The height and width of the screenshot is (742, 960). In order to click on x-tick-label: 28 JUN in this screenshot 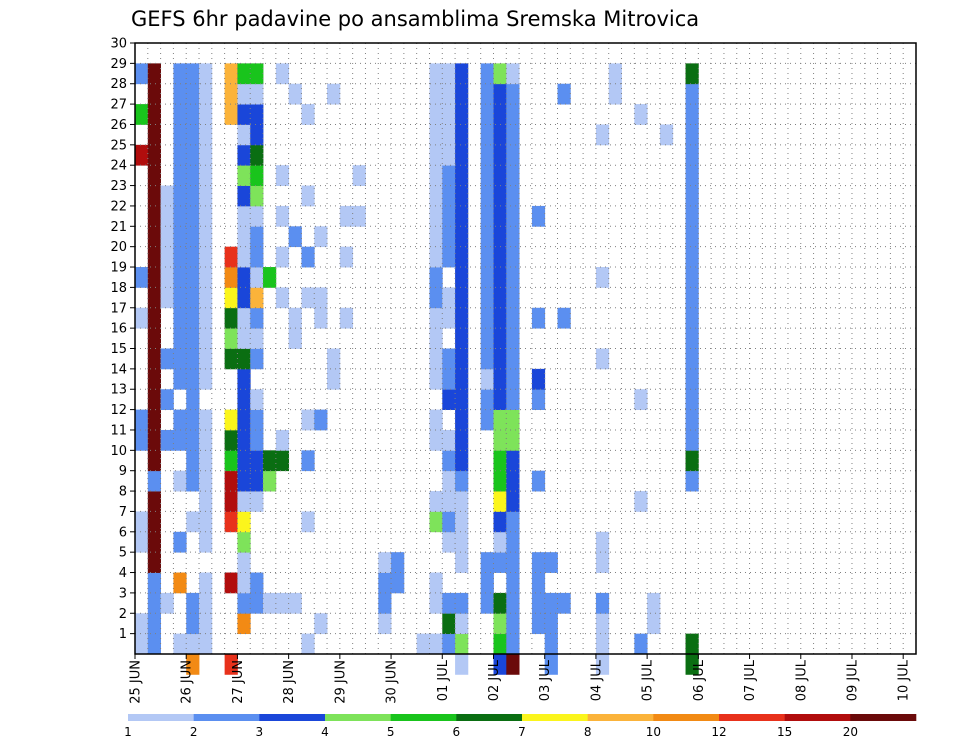, I will do `click(289, 682)`.